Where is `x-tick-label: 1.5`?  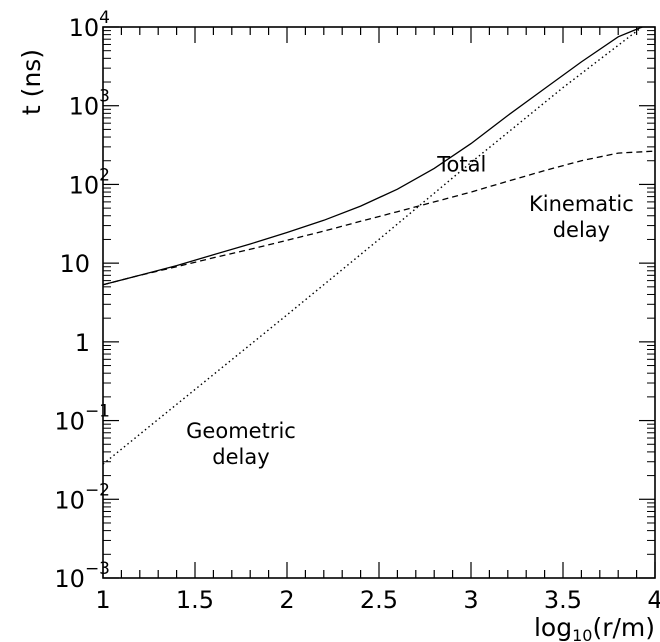
x-tick-label: 1.5 is located at coordinates (195, 600).